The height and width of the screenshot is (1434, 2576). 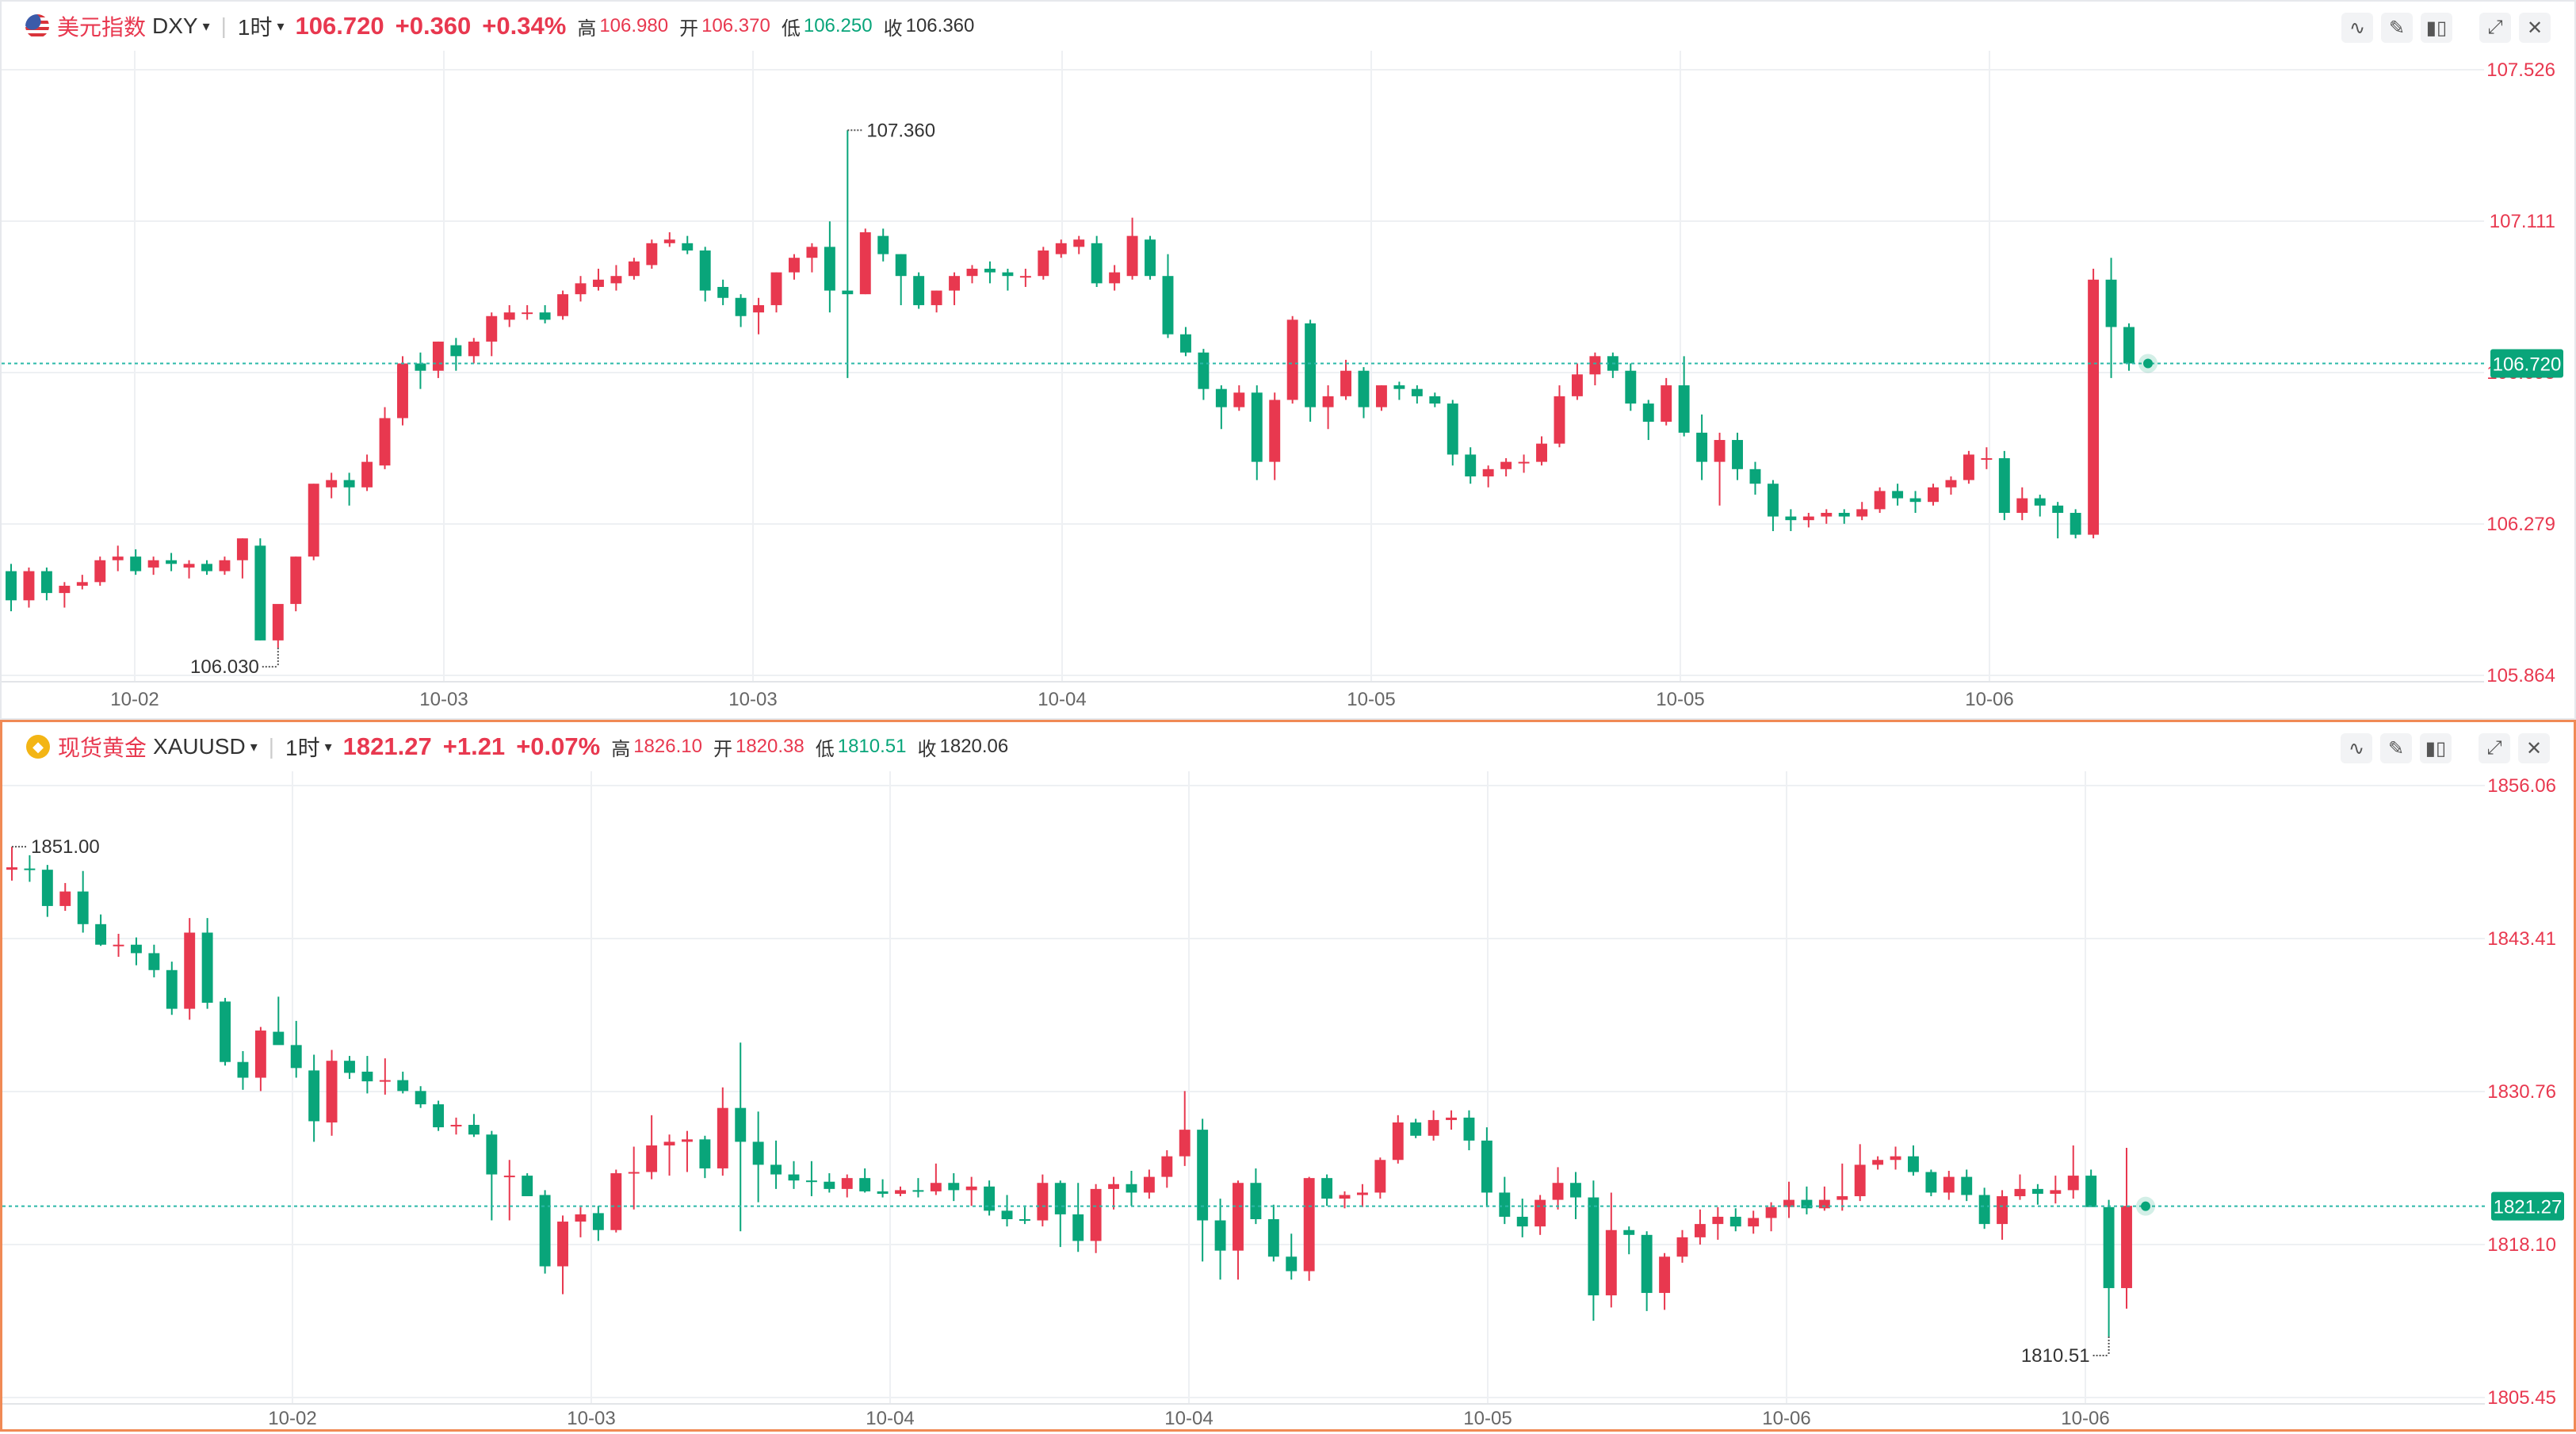 I want to click on instrument-name: 现货黄金, so click(x=103, y=748).